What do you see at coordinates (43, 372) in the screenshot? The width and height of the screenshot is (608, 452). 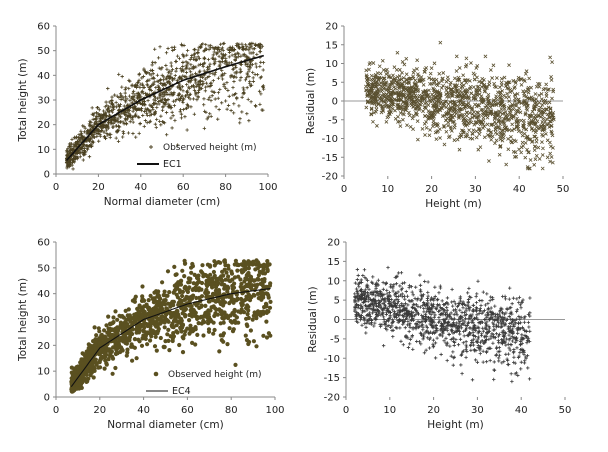 I see `y-tick-label: 10` at bounding box center [43, 372].